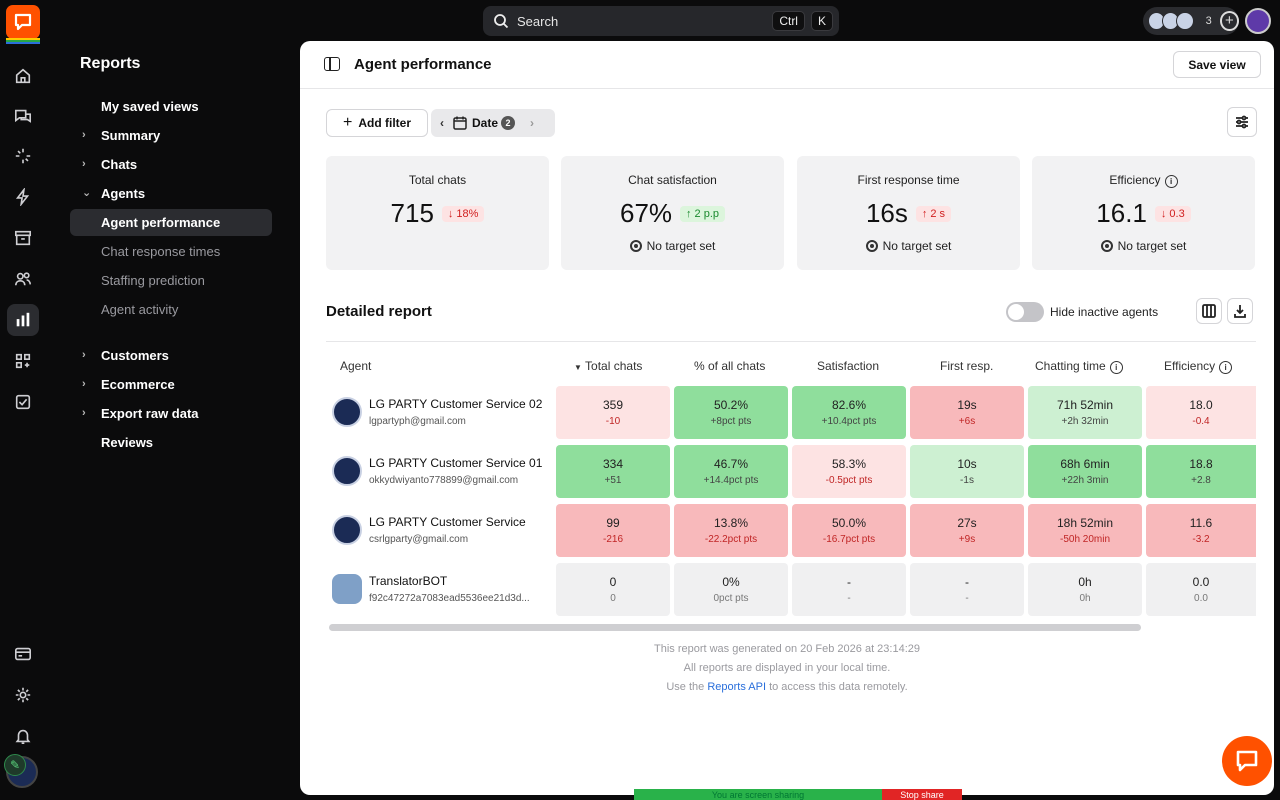 Image resolution: width=1280 pixels, height=800 pixels. I want to click on user-avatar, so click(1258, 21).